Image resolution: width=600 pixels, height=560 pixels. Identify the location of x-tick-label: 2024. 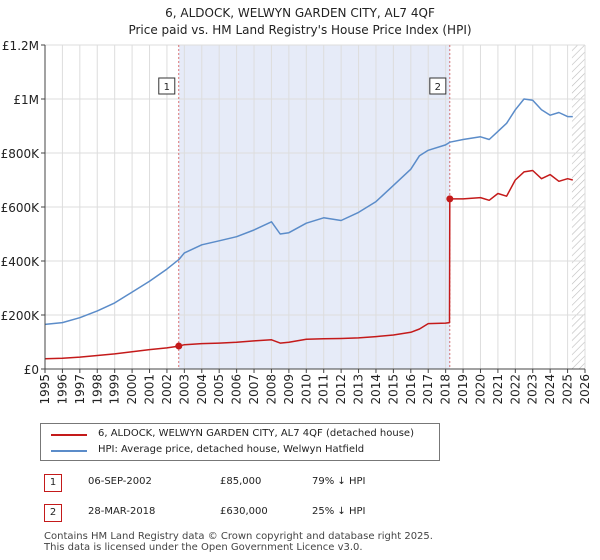
(550, 389).